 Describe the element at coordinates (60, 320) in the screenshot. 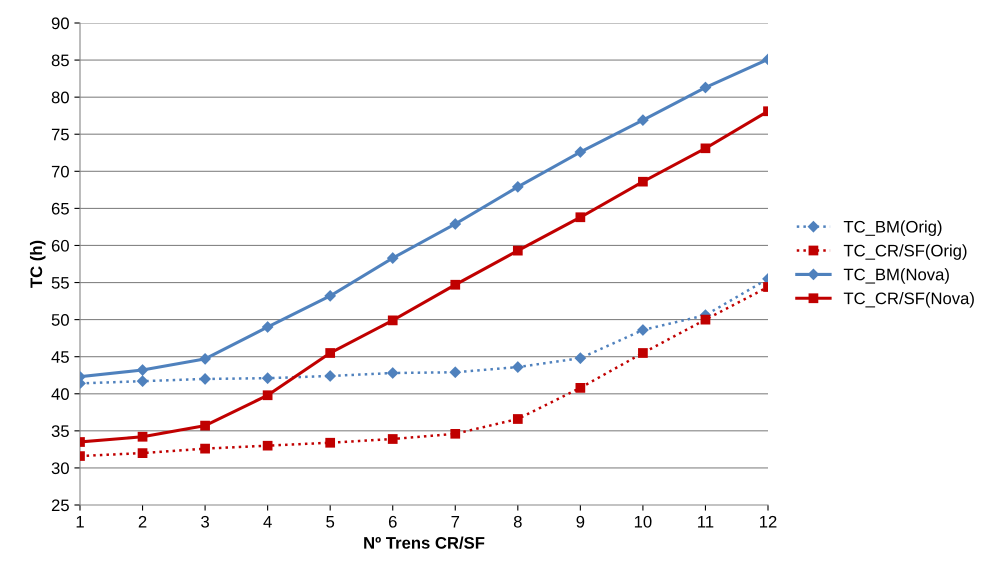

I see `y-tick-label: 50` at that location.